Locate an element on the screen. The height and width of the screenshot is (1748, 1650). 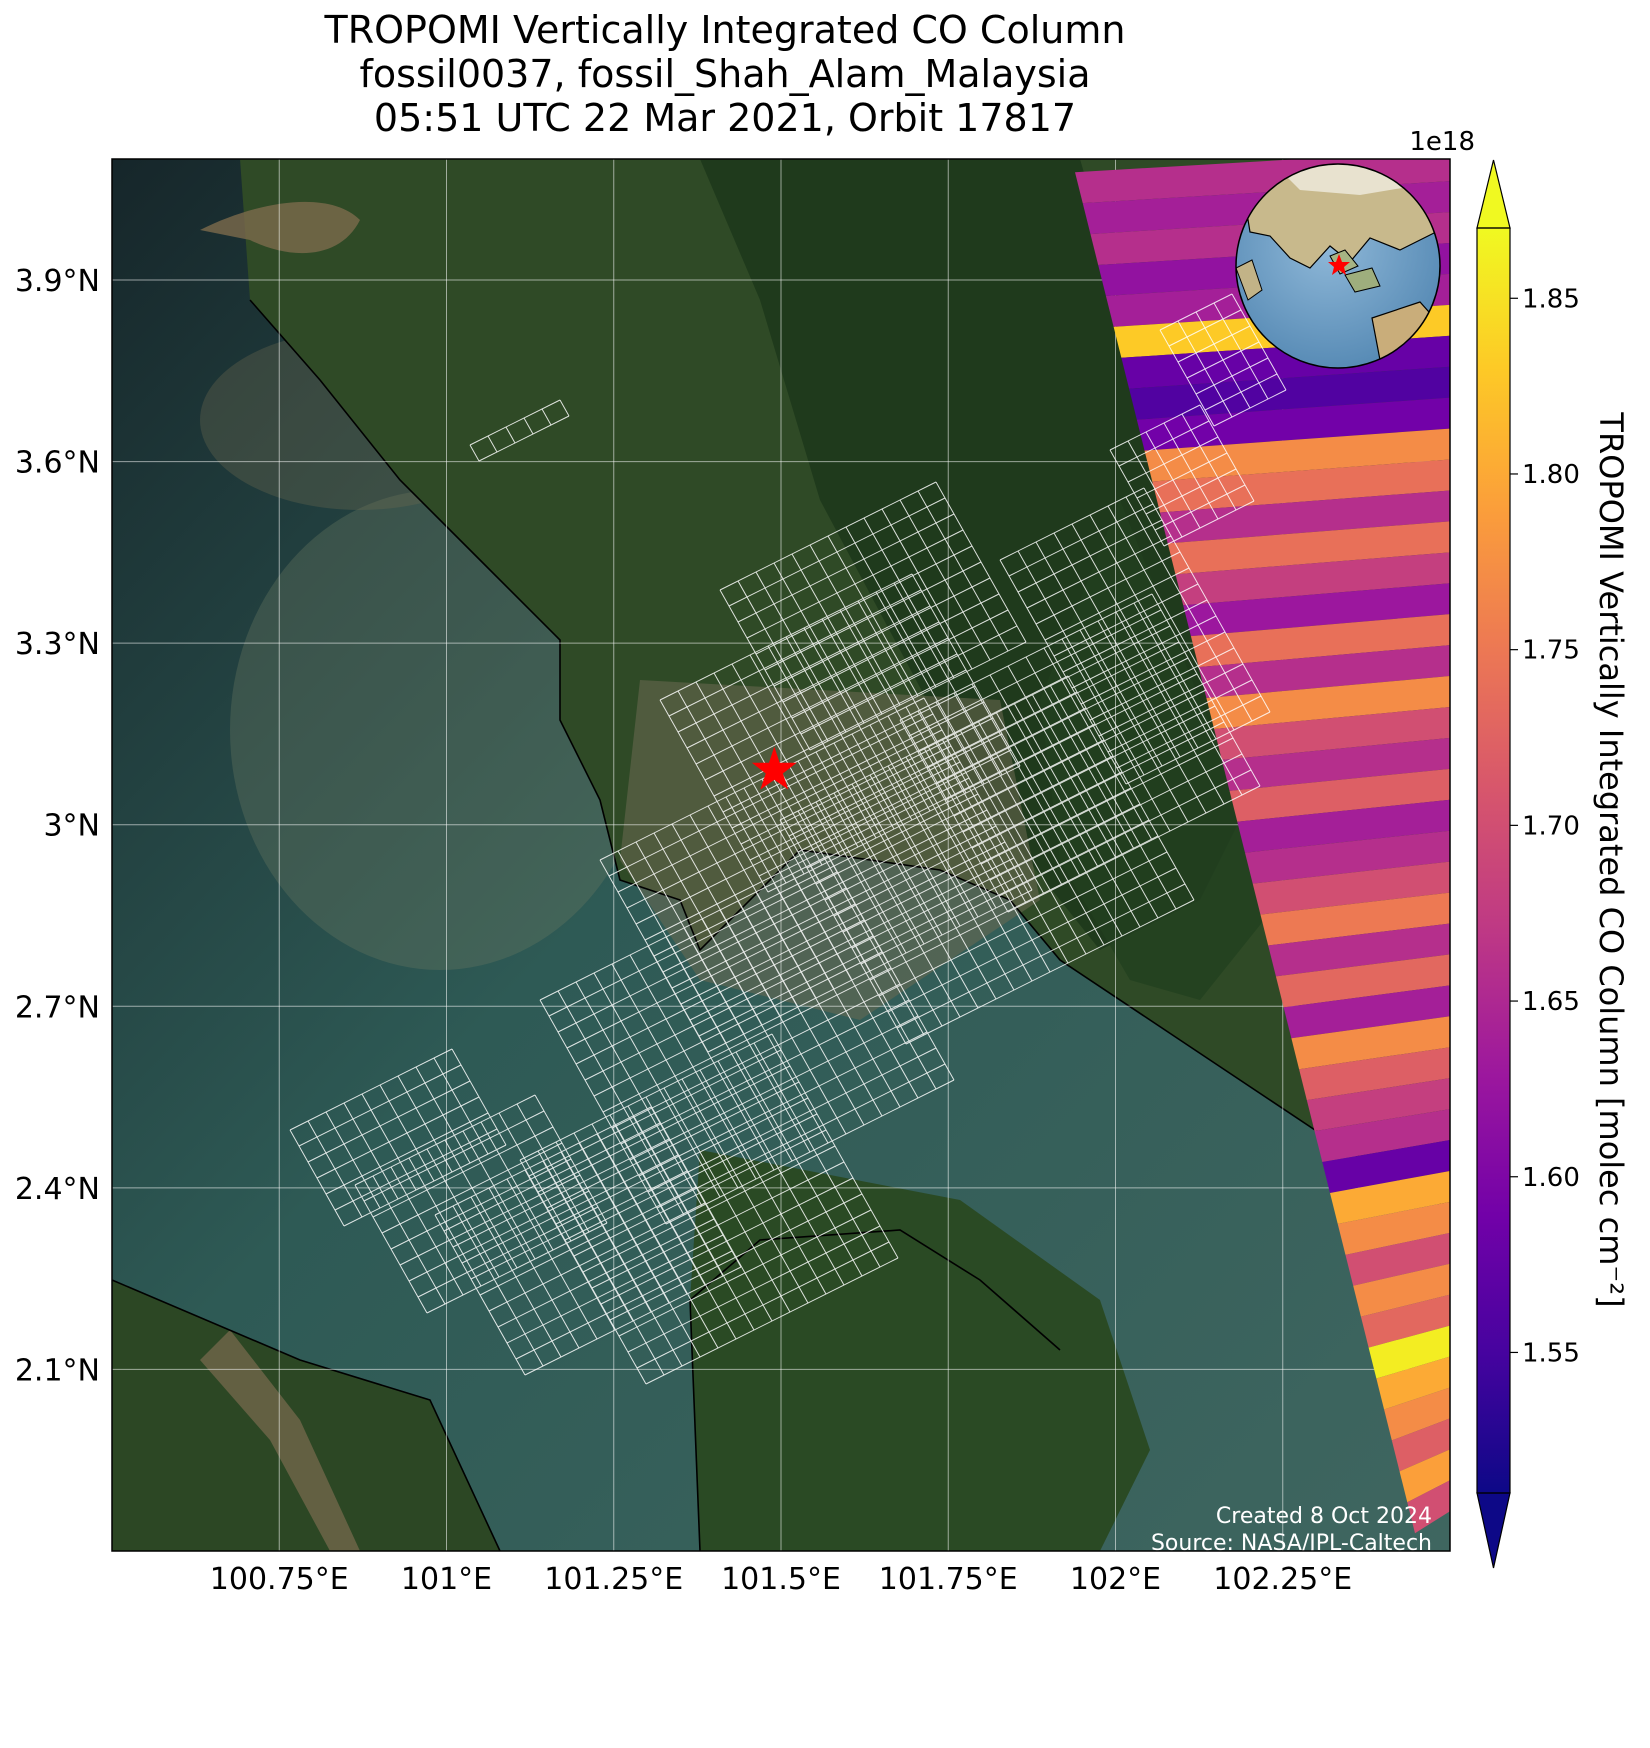
lat-tick-label: 3.6°N is located at coordinates (57, 463).